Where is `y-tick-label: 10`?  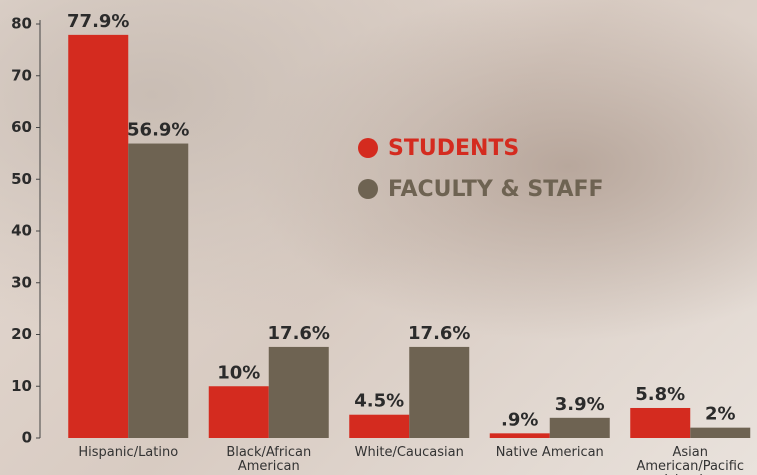 y-tick-label: 10 is located at coordinates (21, 386).